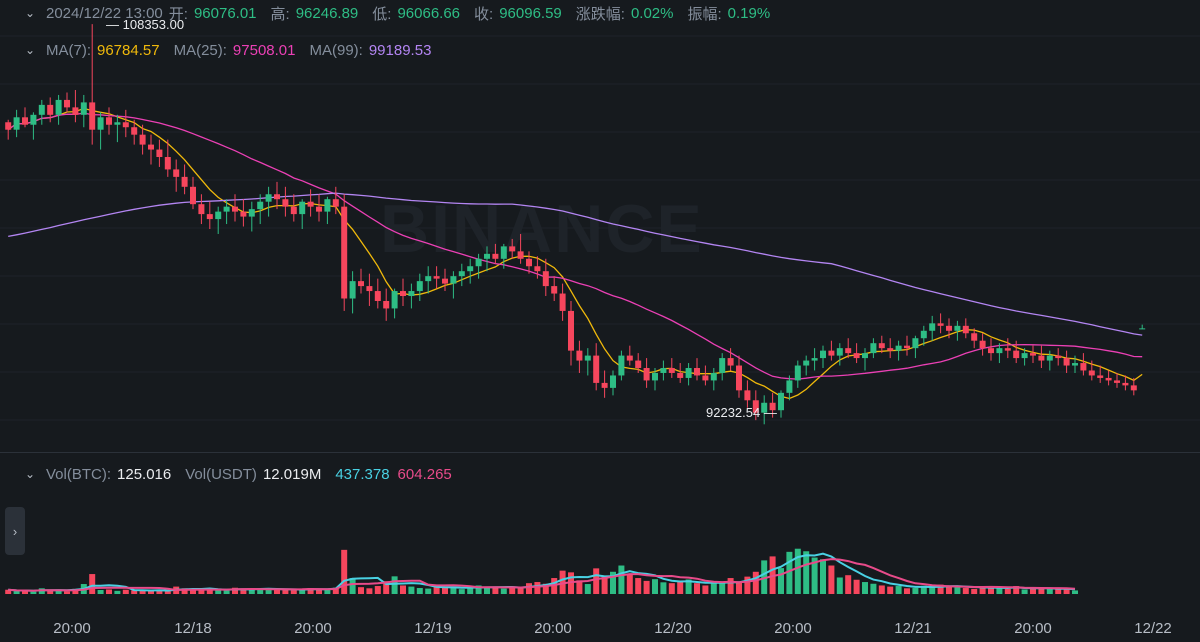 This screenshot has height=642, width=1200. What do you see at coordinates (1033, 628) in the screenshot?
I see `time-axis-label: 20:00` at bounding box center [1033, 628].